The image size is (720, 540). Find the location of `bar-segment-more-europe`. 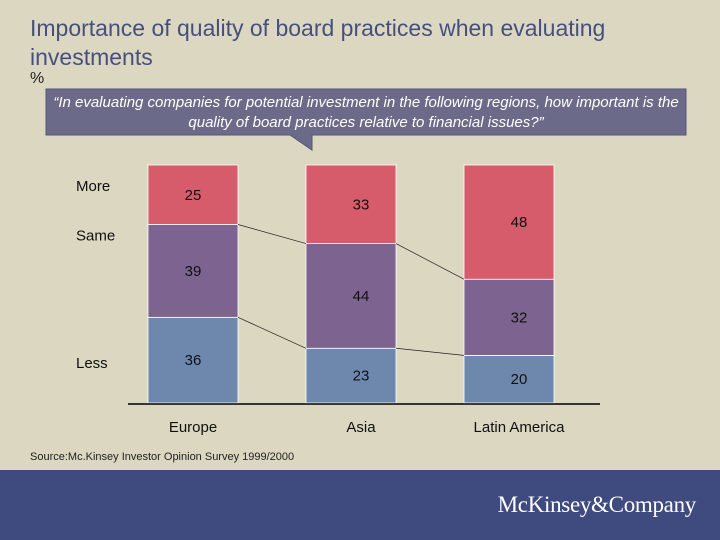

bar-segment-more-europe is located at coordinates (193, 194).